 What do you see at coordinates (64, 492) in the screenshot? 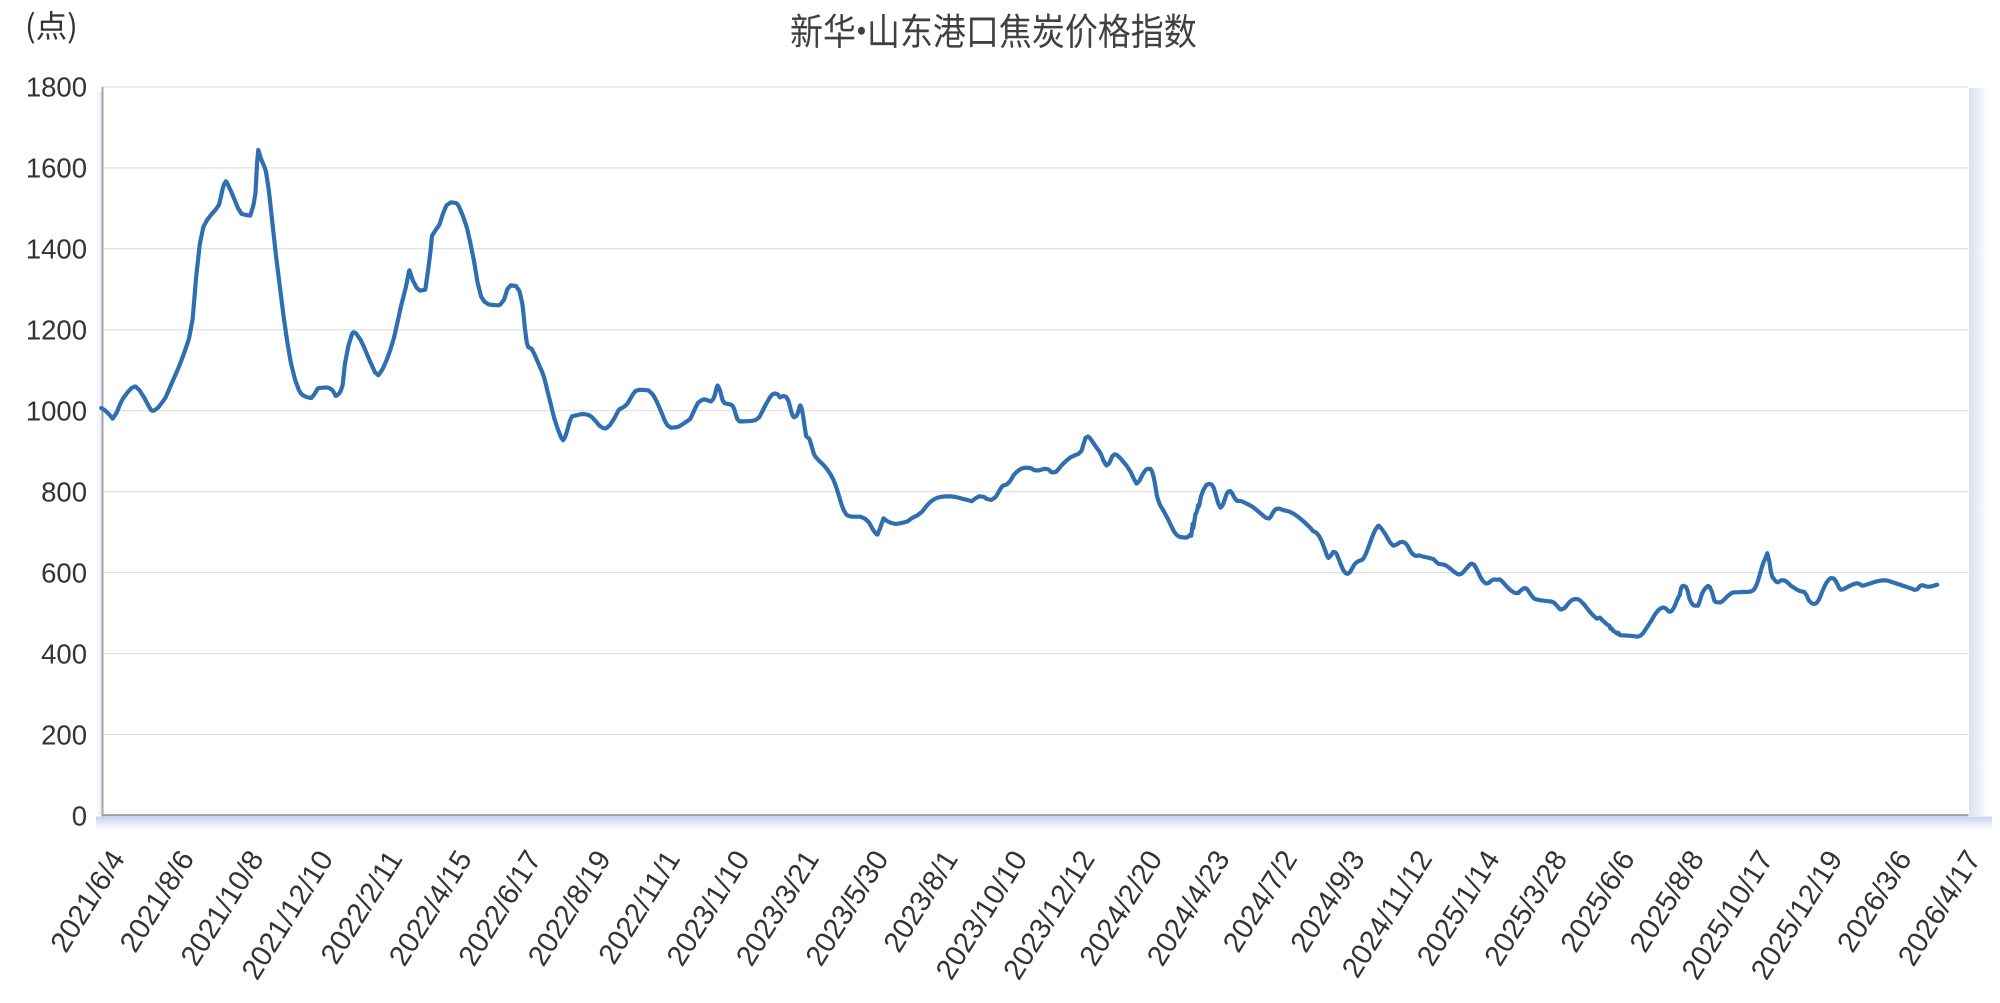
I see `svg-text: 800` at bounding box center [64, 492].